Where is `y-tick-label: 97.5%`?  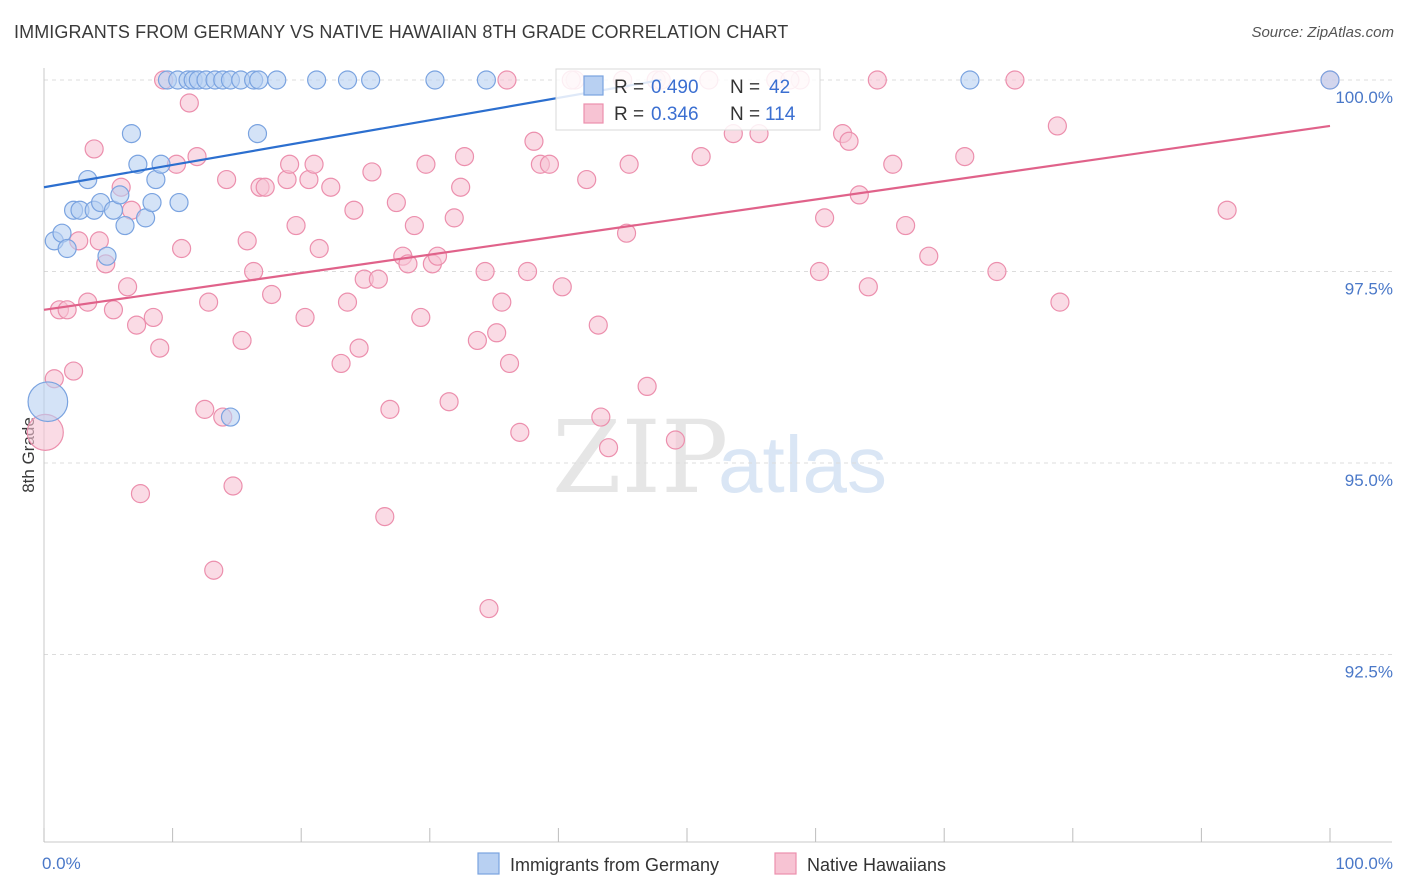 y-tick-label: 97.5% is located at coordinates (1369, 289).